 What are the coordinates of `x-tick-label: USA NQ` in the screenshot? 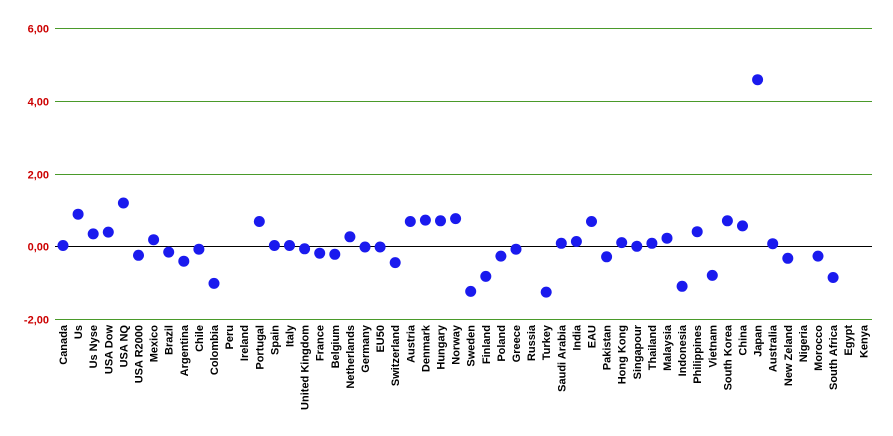 It's located at (124, 346).